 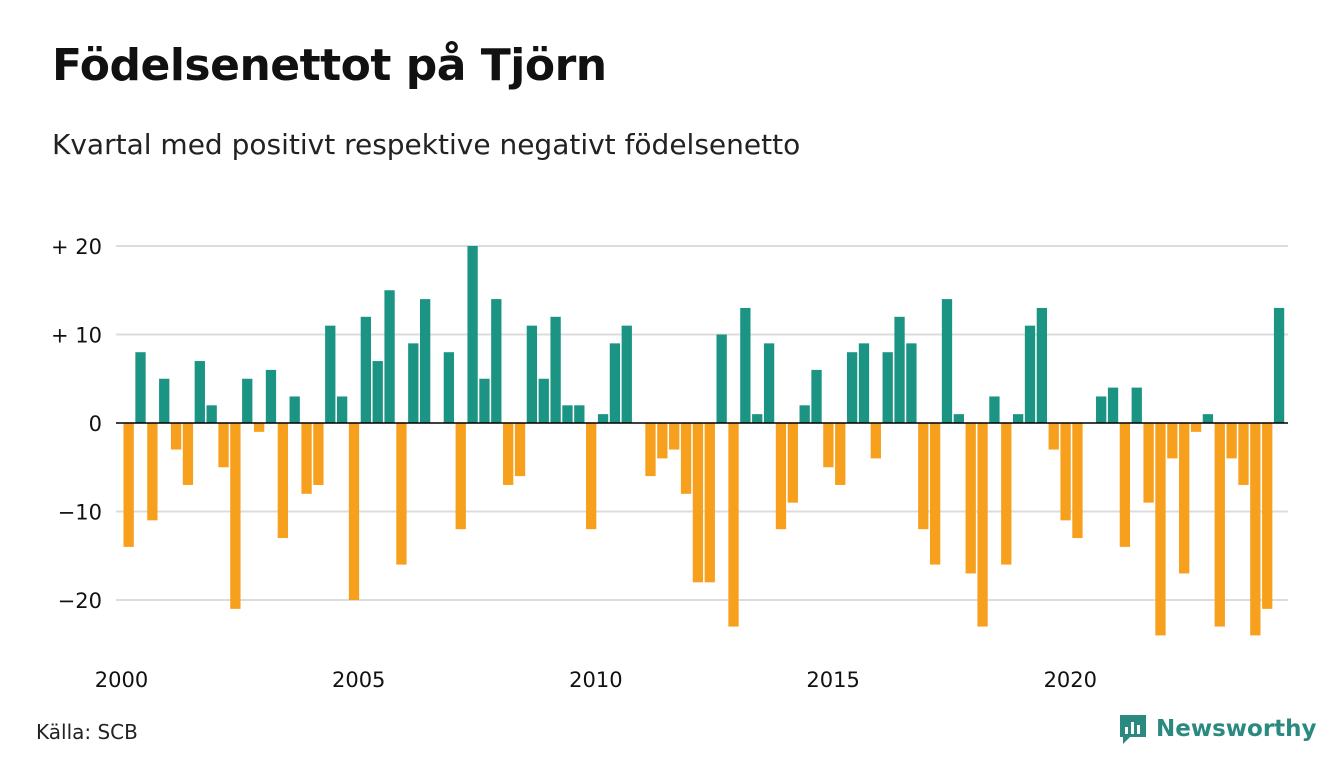 What do you see at coordinates (121, 680) in the screenshot?
I see `x-tick-label: 2000` at bounding box center [121, 680].